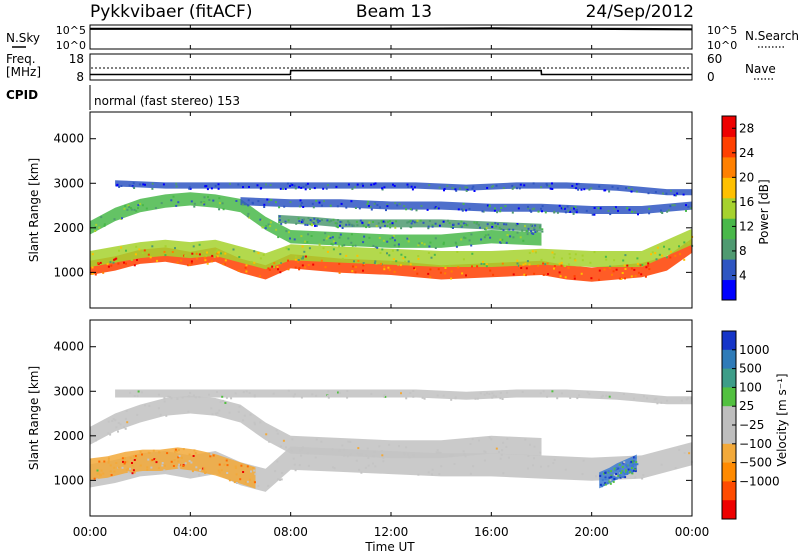 The width and height of the screenshot is (800, 554). I want to click on velocity-colorbar-tick-label: 1000, so click(754, 350).